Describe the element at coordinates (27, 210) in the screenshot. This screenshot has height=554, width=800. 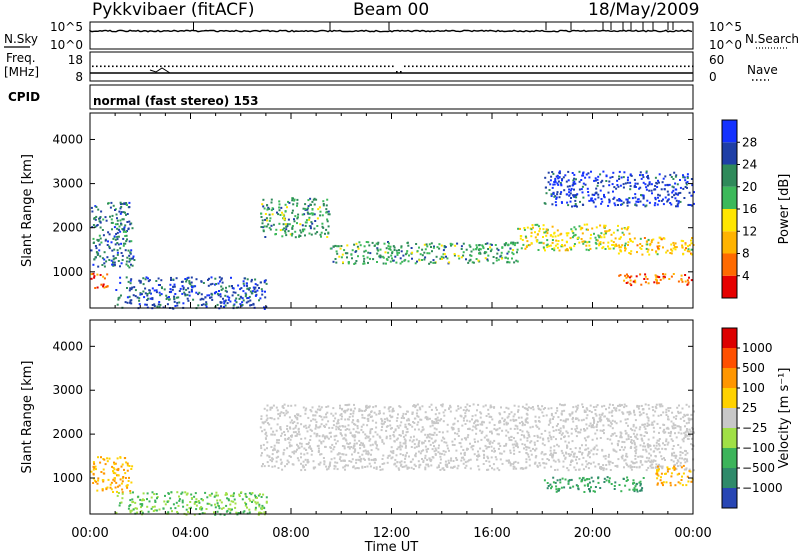
I see `power-y-axis-label: Slant Range [km]` at that location.